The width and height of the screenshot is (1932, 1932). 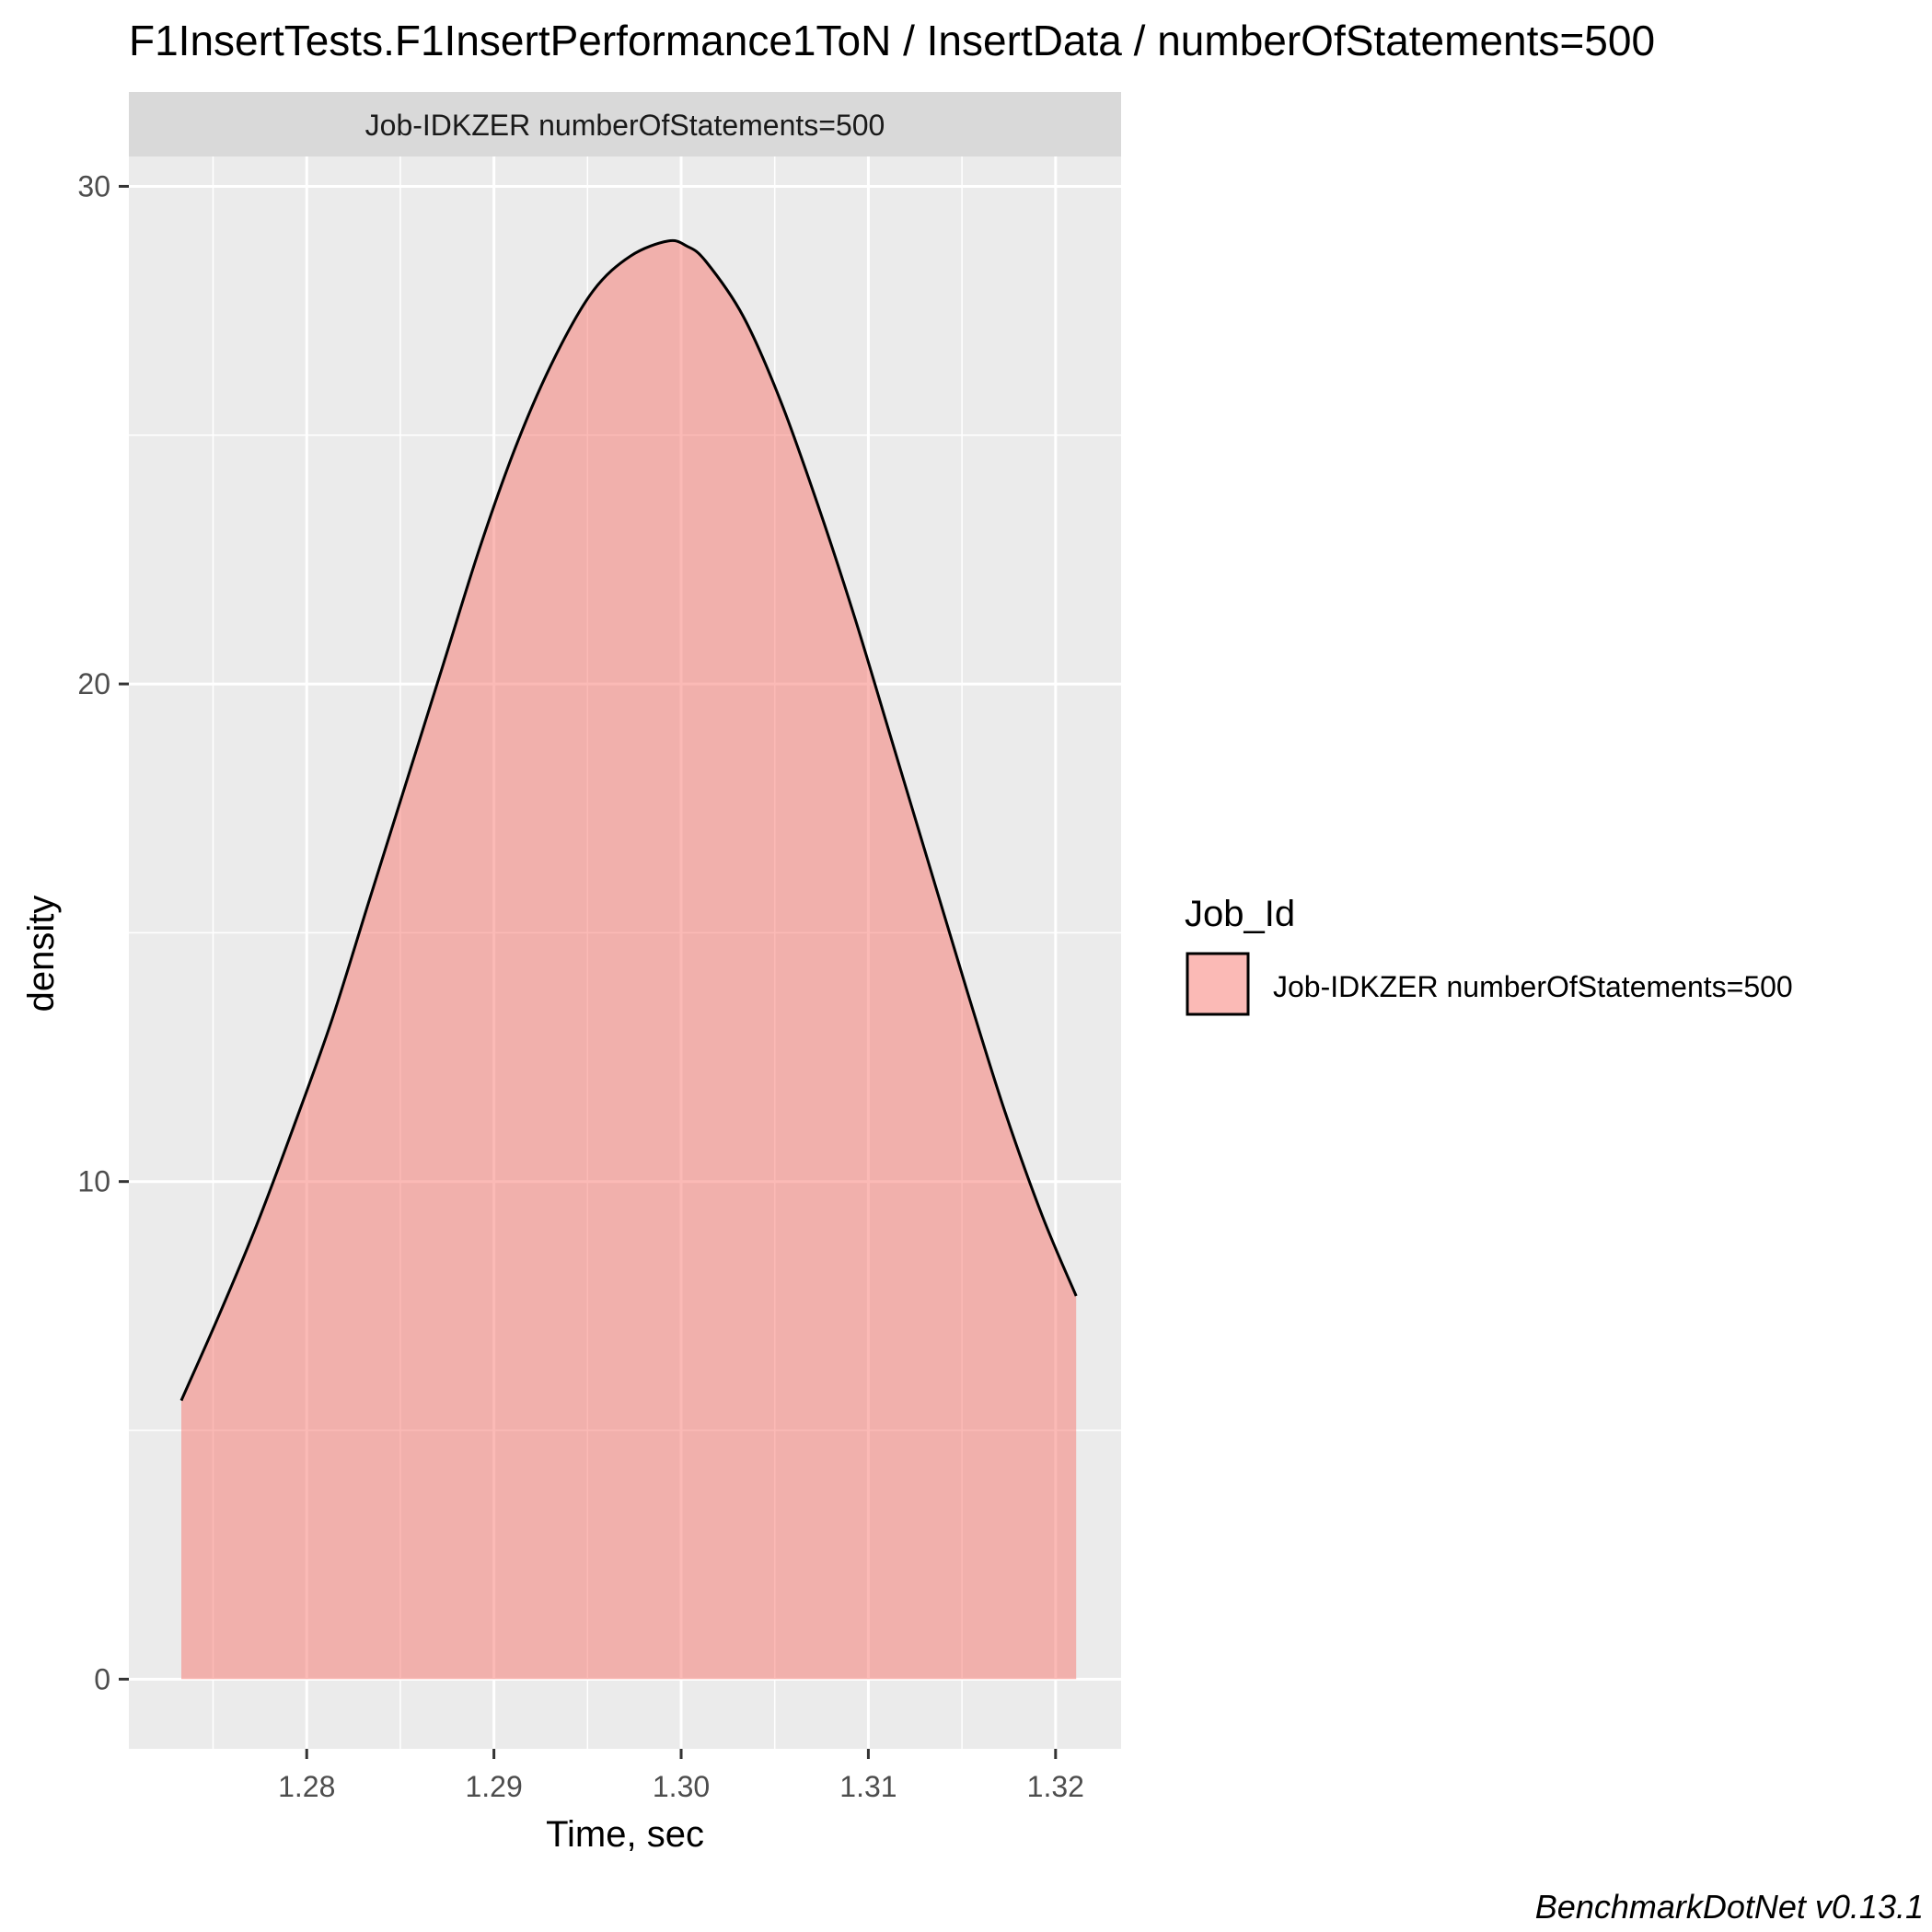 What do you see at coordinates (1055, 1787) in the screenshot?
I see `x-axis-tick-label: 1.32` at bounding box center [1055, 1787].